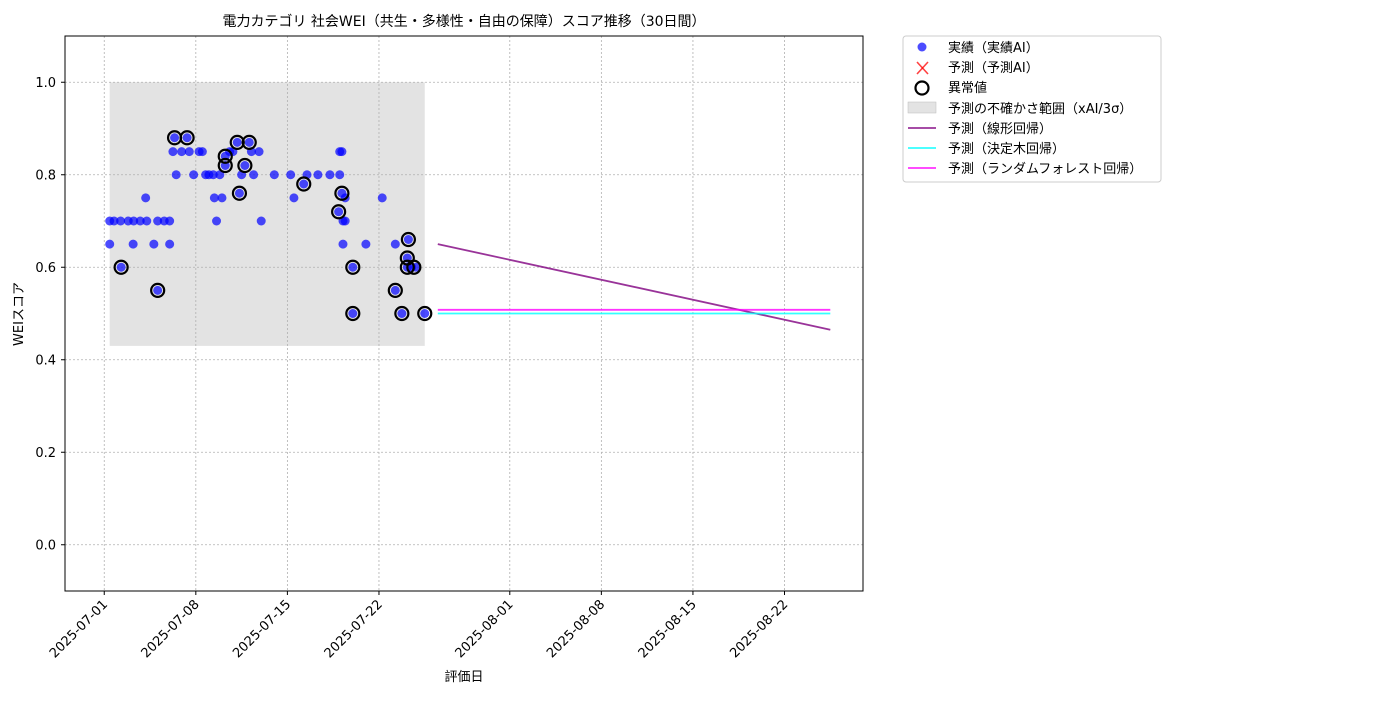 The height and width of the screenshot is (704, 1400). Describe the element at coordinates (45, 453) in the screenshot. I see `y-tick-label: 0.2` at that location.